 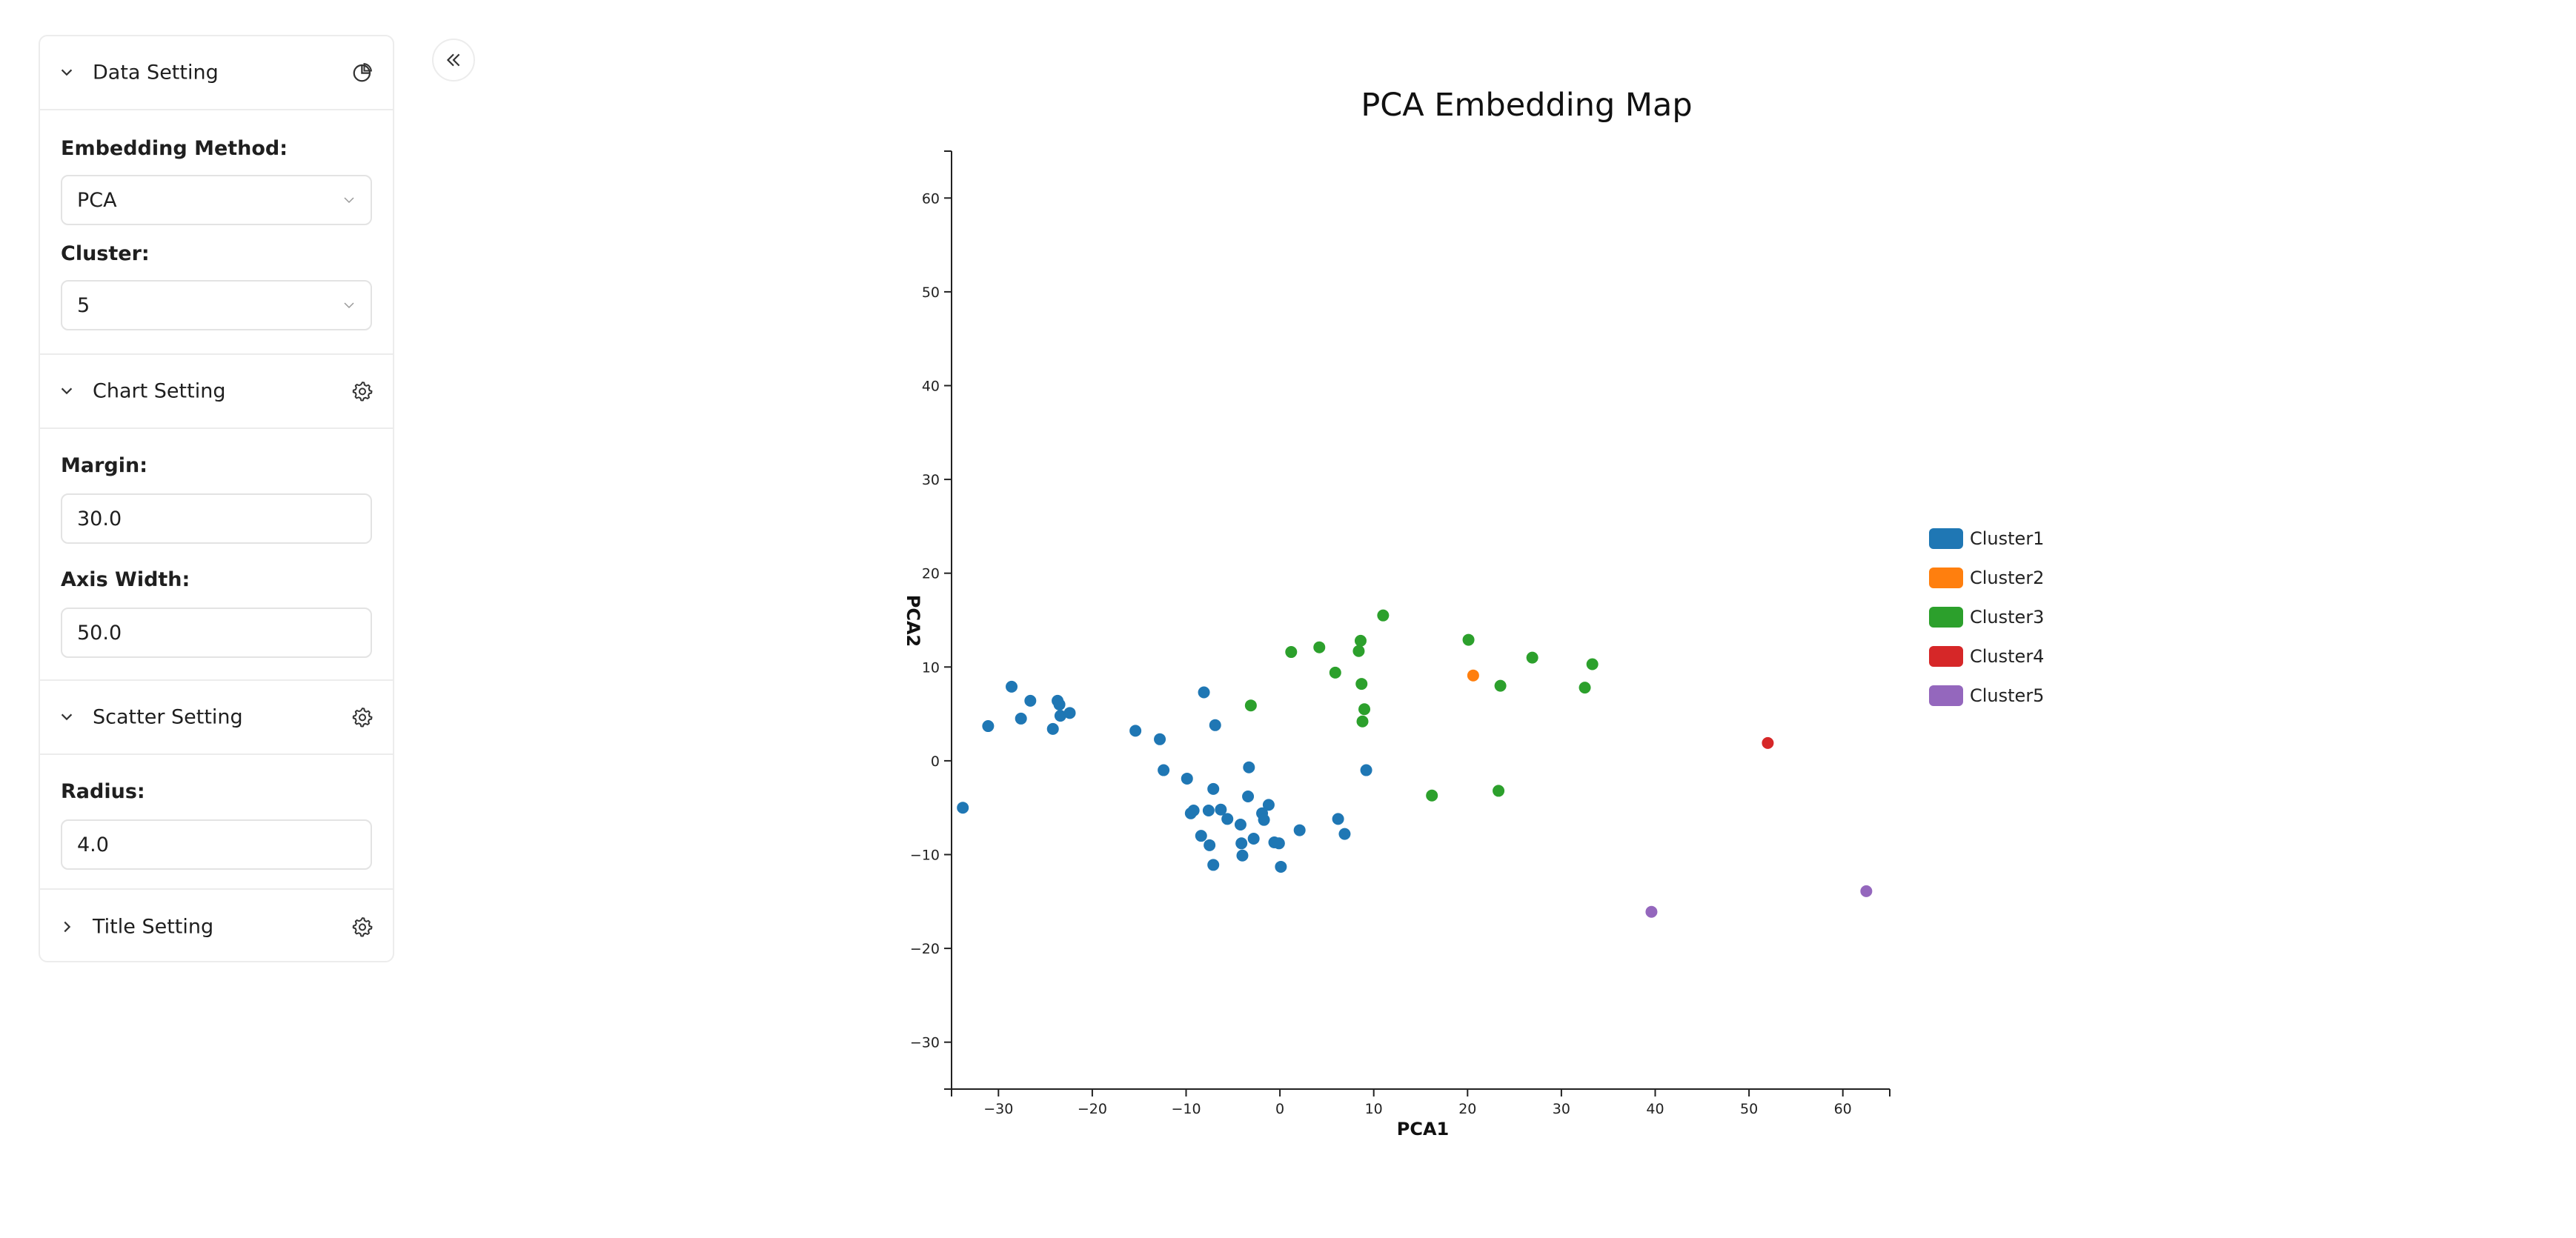 I want to click on x-tick-label: −20, so click(x=1092, y=1109).